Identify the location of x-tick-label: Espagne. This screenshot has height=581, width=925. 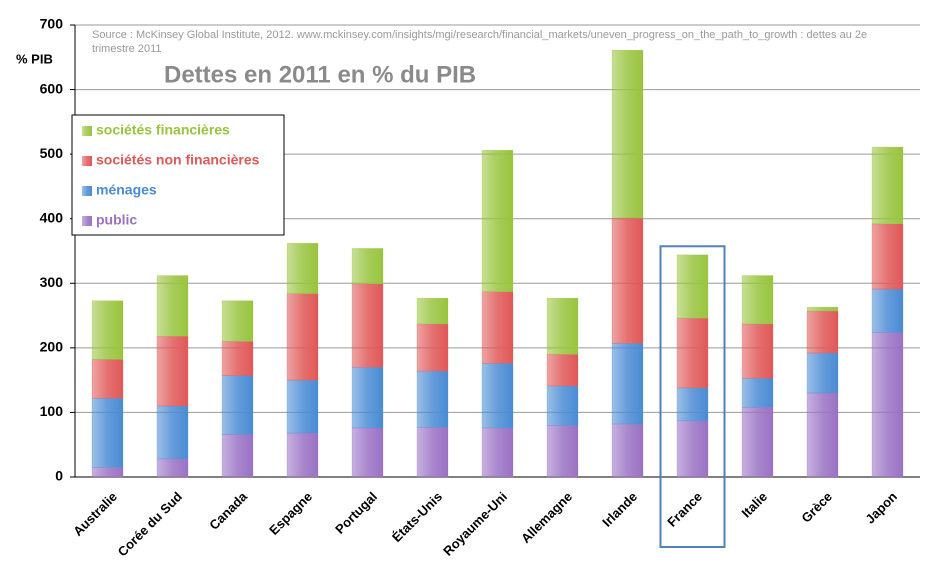
(290, 513).